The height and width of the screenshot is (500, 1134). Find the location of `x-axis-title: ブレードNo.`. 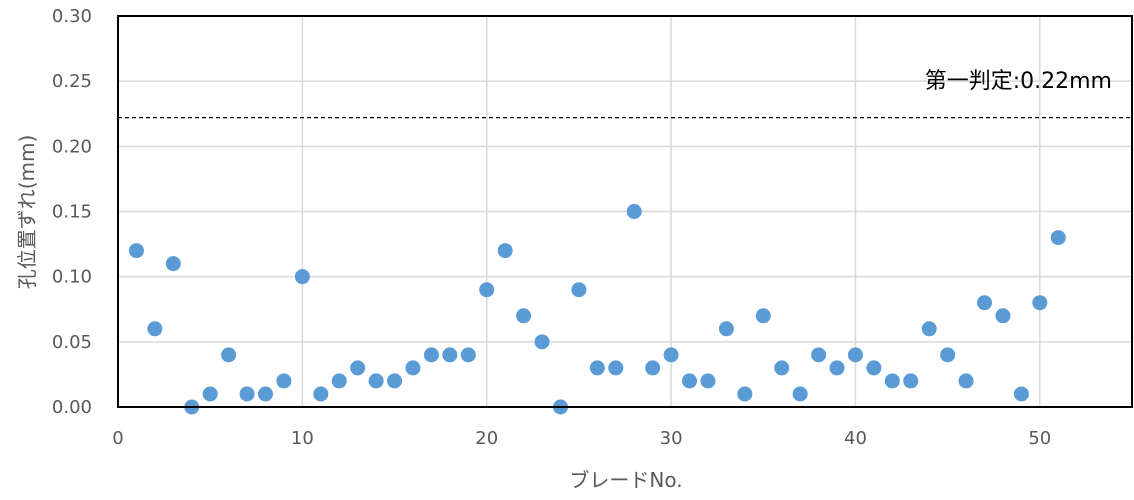

x-axis-title: ブレードNo. is located at coordinates (625, 480).